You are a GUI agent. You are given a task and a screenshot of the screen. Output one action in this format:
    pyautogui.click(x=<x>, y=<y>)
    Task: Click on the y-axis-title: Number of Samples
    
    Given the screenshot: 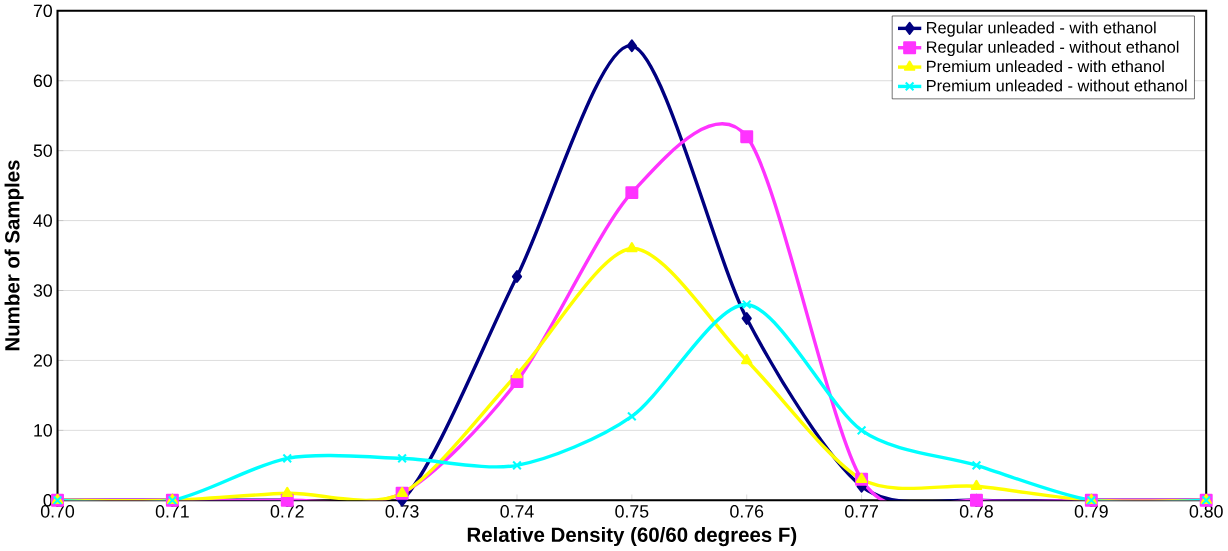 What is the action you would take?
    pyautogui.click(x=14, y=255)
    